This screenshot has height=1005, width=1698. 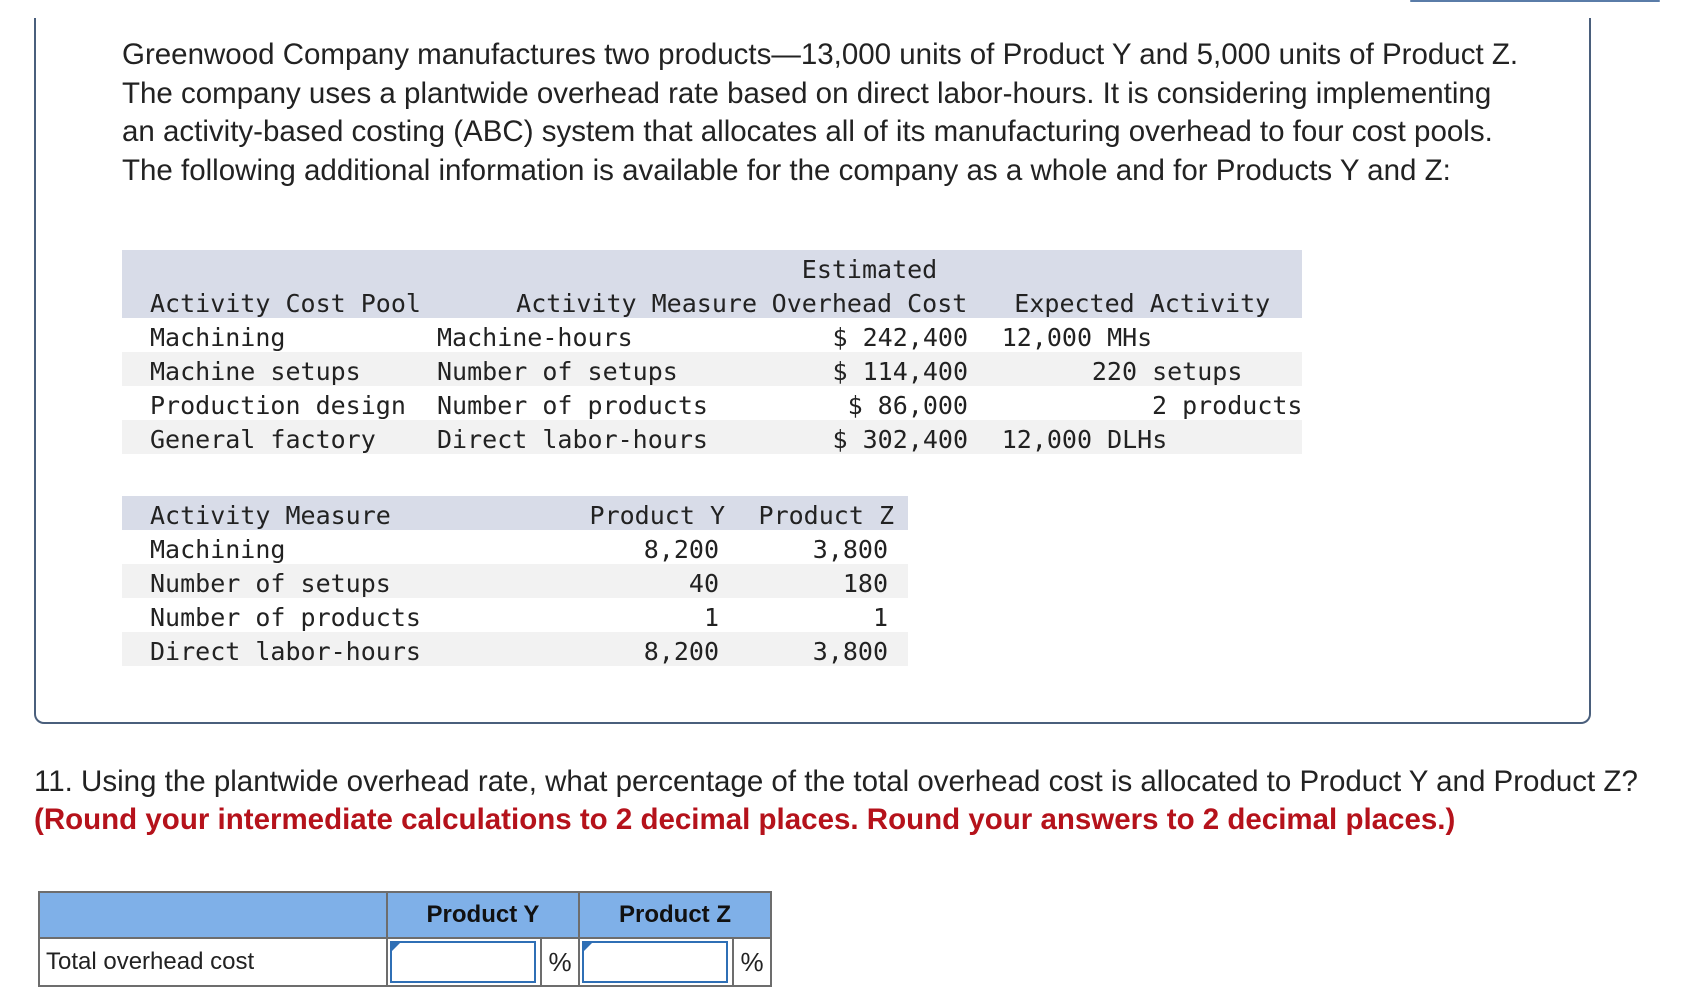 I want to click on top-accent-bar, so click(x=1535, y=1).